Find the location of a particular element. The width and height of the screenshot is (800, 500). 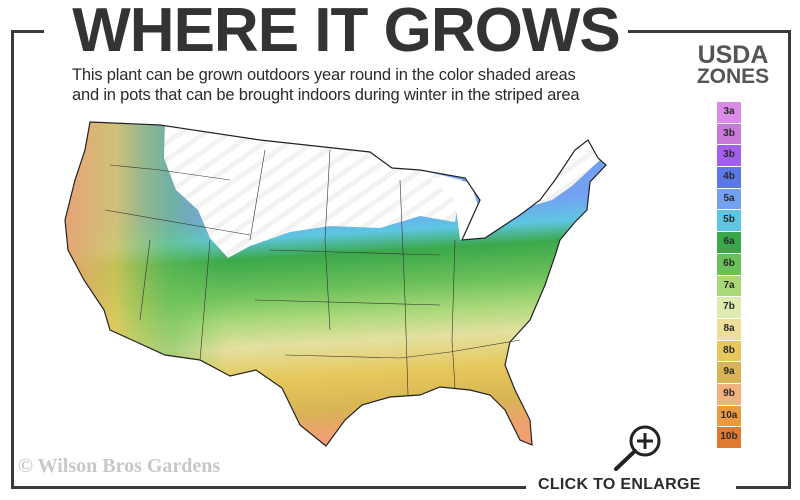

frame-bottom-right is located at coordinates (763, 487).